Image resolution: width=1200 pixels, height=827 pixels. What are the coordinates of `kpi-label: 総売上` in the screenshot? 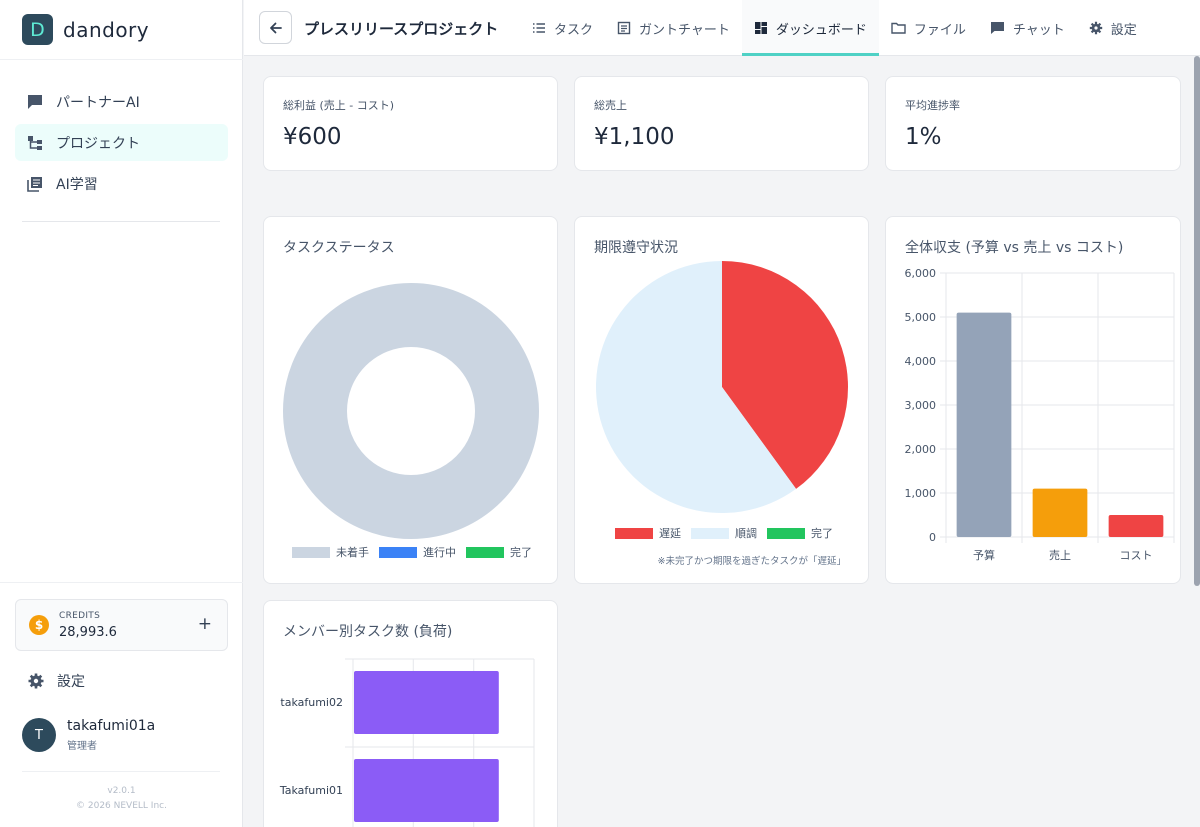 It's located at (610, 105).